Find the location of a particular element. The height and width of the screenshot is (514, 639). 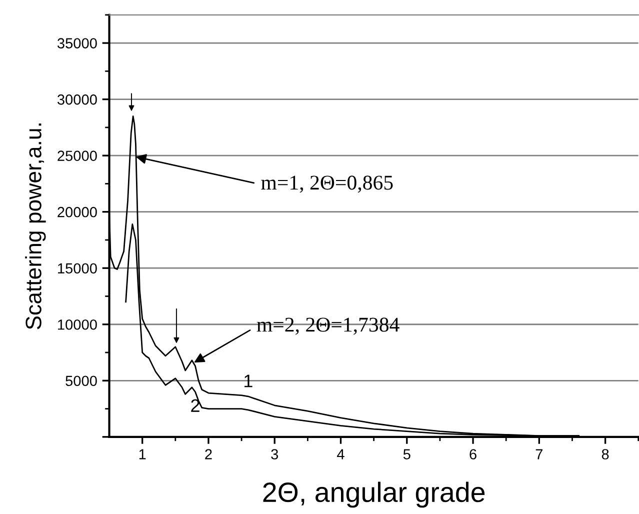

y-tick-label: 10000 is located at coordinates (77, 324).